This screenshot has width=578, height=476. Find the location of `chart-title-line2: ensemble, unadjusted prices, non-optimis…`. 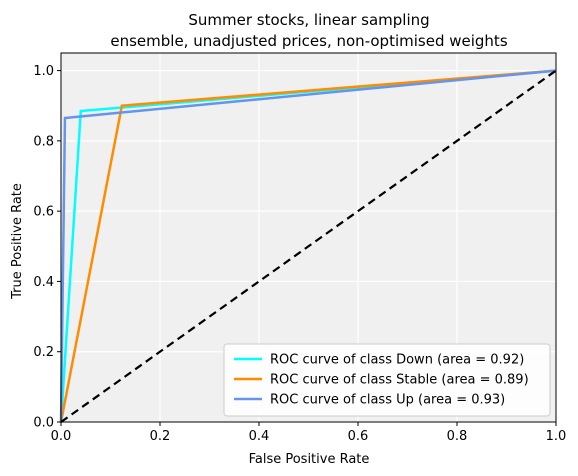

chart-title-line2: ensemble, unadjusted prices, non-optimis… is located at coordinates (308, 41).